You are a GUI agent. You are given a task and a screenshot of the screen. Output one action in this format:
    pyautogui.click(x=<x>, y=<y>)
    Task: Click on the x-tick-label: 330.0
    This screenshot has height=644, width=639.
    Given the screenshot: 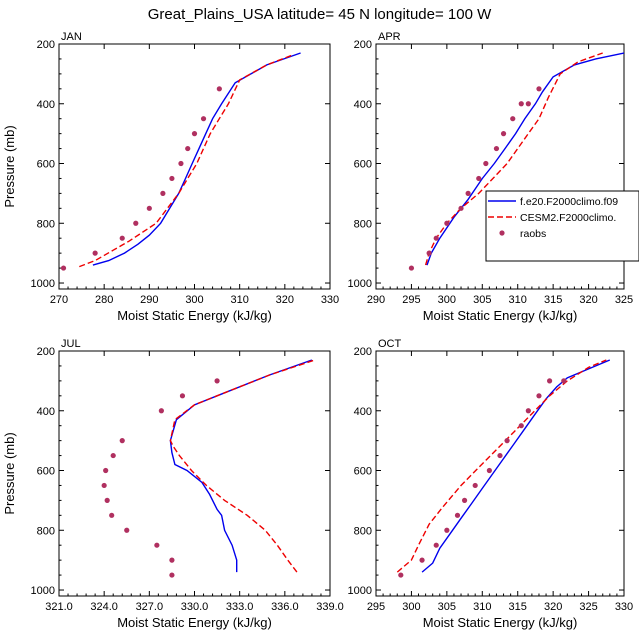 What is the action you would take?
    pyautogui.click(x=195, y=607)
    